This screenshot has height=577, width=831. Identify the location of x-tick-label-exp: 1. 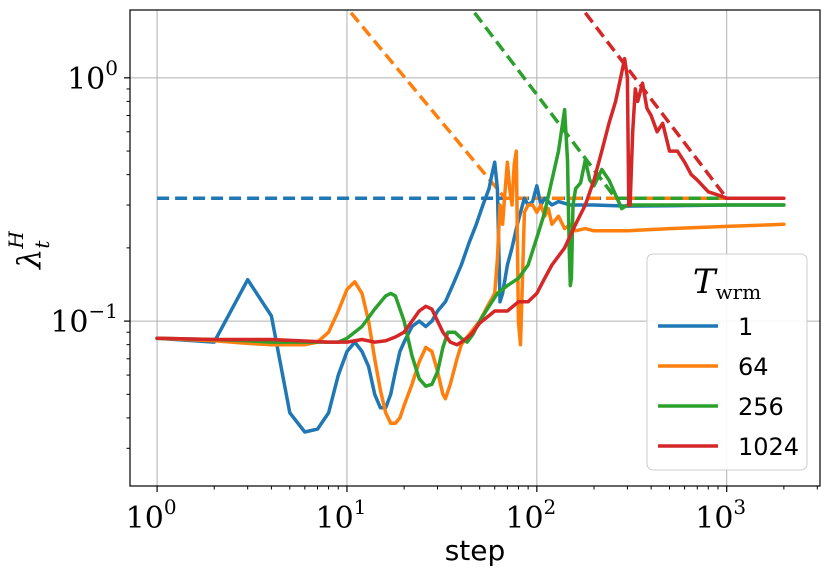
(360, 507).